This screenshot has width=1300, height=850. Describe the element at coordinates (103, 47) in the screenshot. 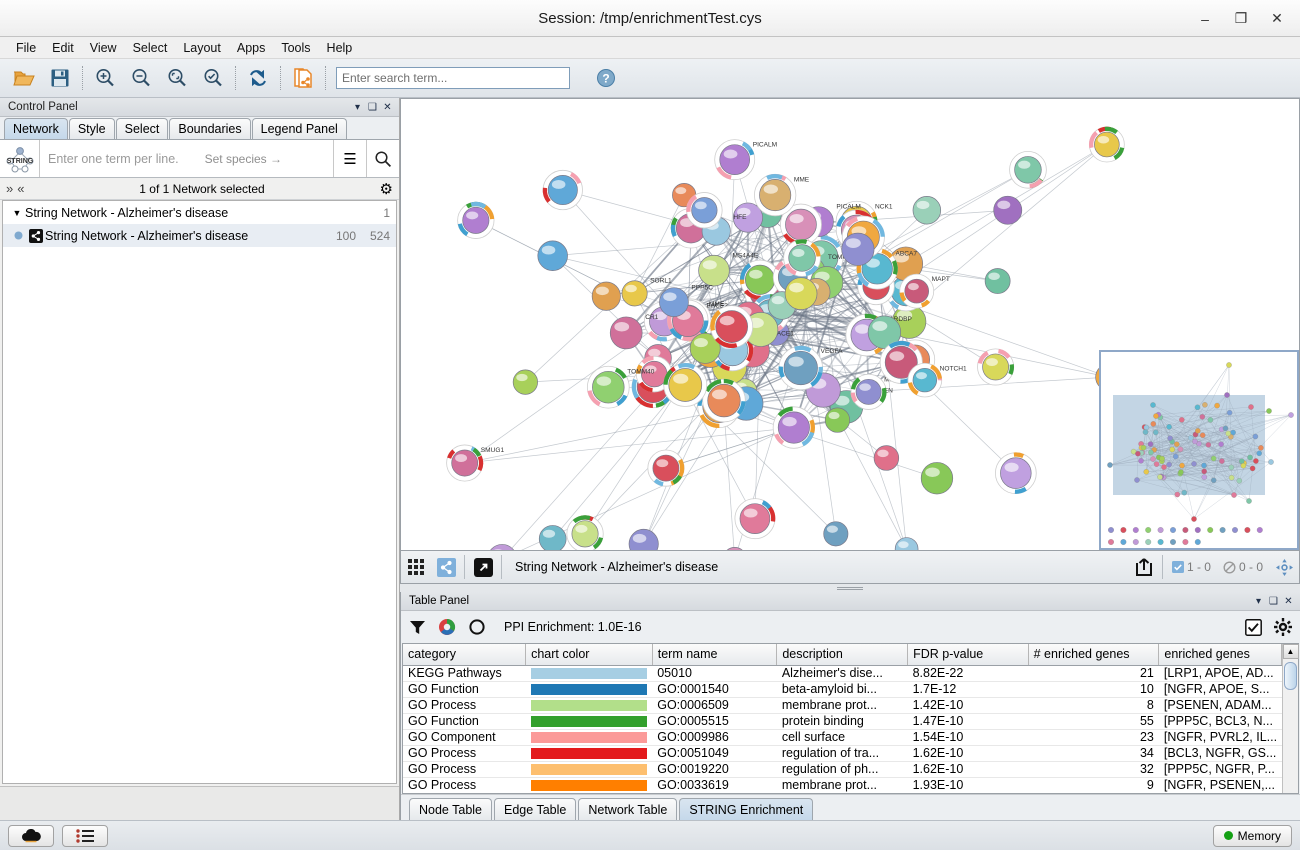

I see `menu-item-view: View` at that location.